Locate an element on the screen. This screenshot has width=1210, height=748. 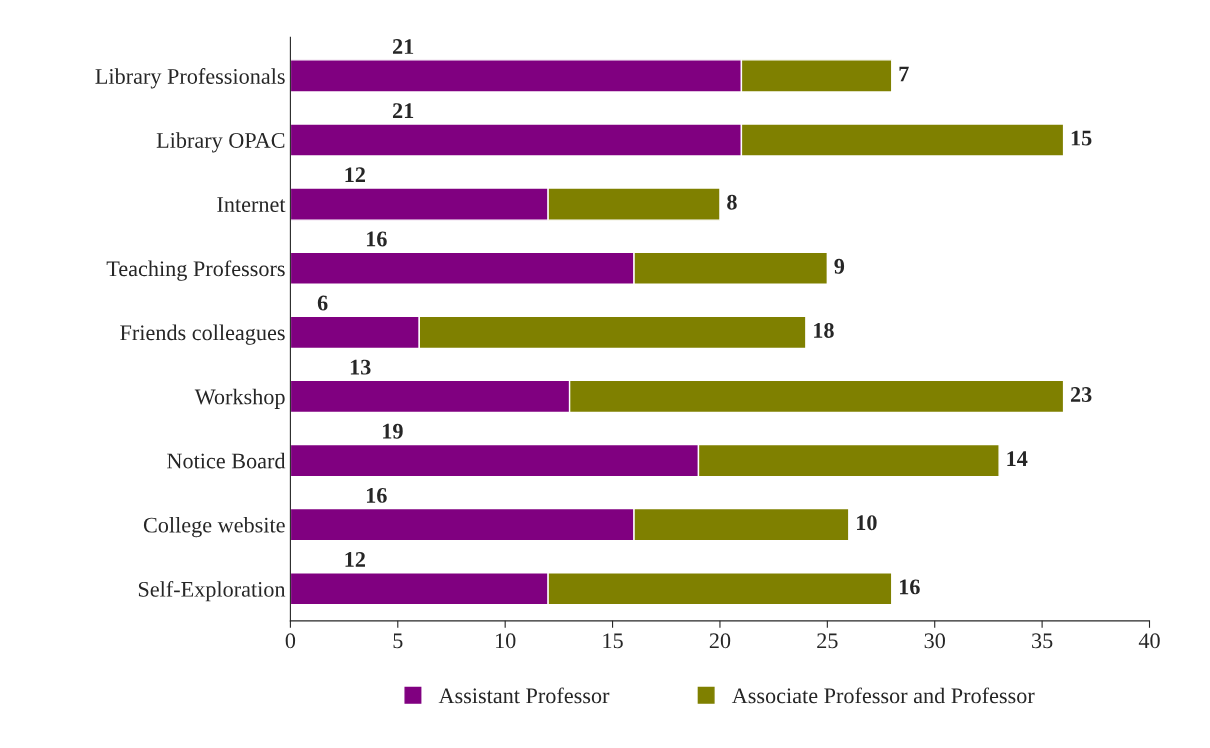
x-tick-label: 25 is located at coordinates (827, 641).